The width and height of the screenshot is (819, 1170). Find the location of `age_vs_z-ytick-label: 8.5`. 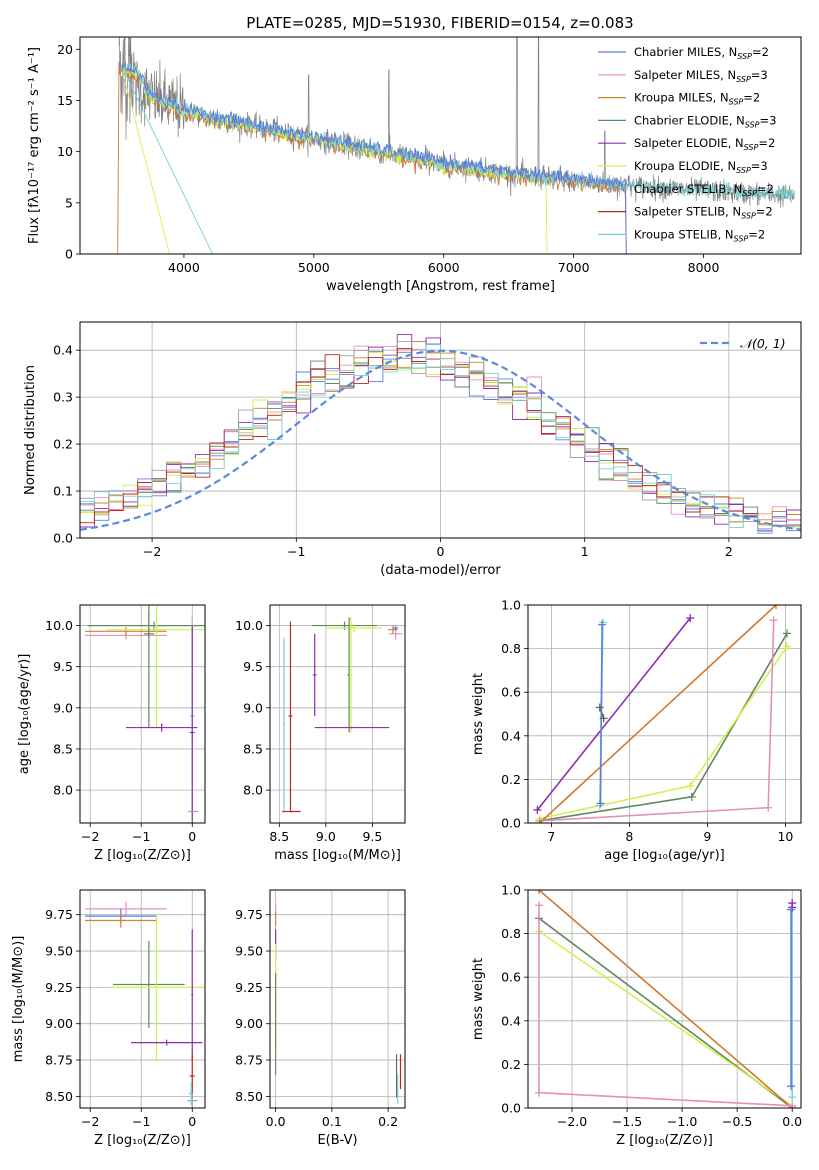

age_vs_z-ytick-label: 8.5 is located at coordinates (63, 748).